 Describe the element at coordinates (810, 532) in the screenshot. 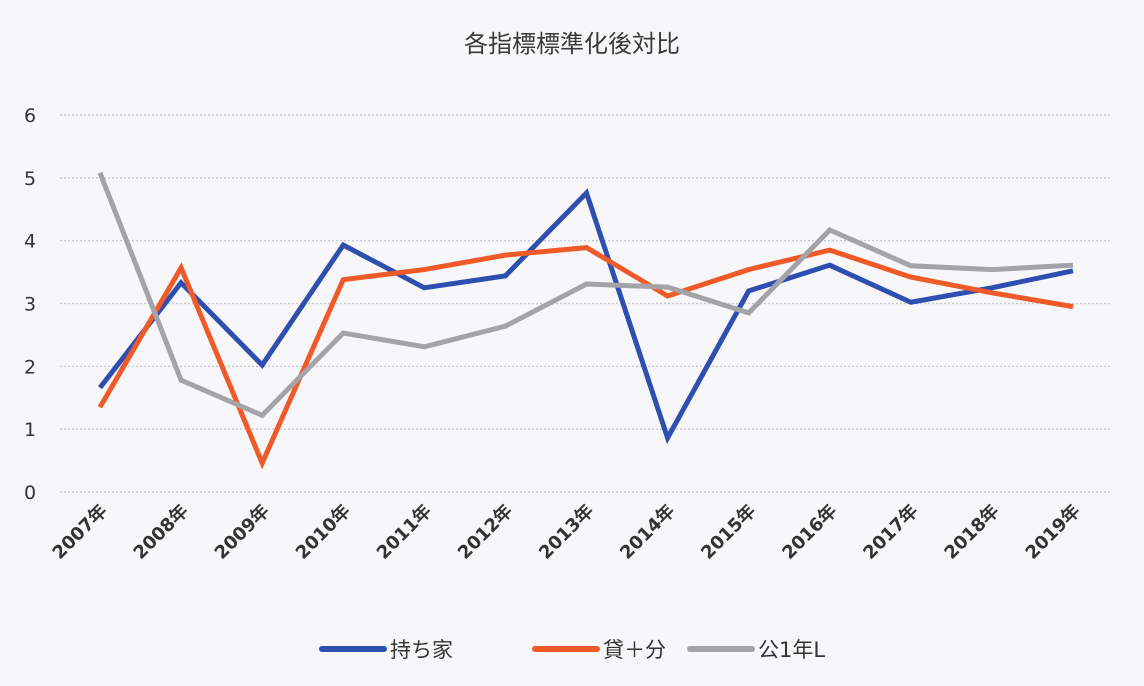

I see `x-tick-label: 2016年` at that location.